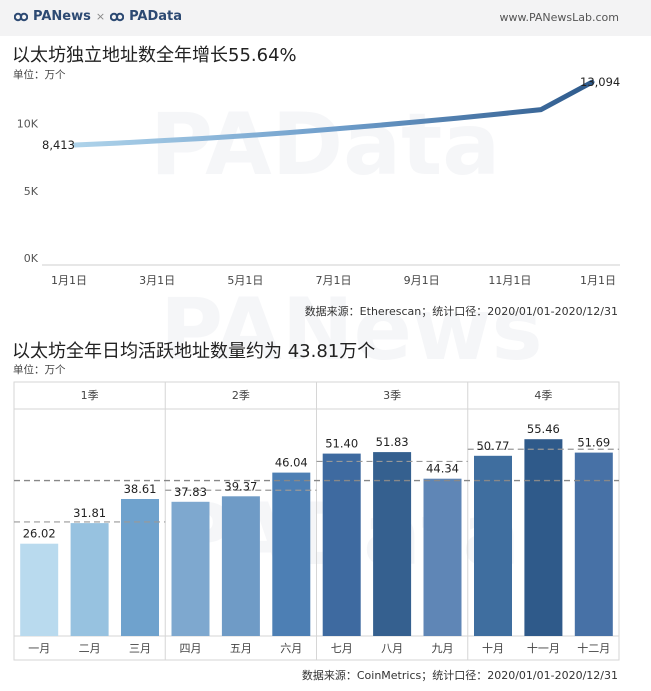  I want to click on brand-padata: PAData, so click(156, 16).